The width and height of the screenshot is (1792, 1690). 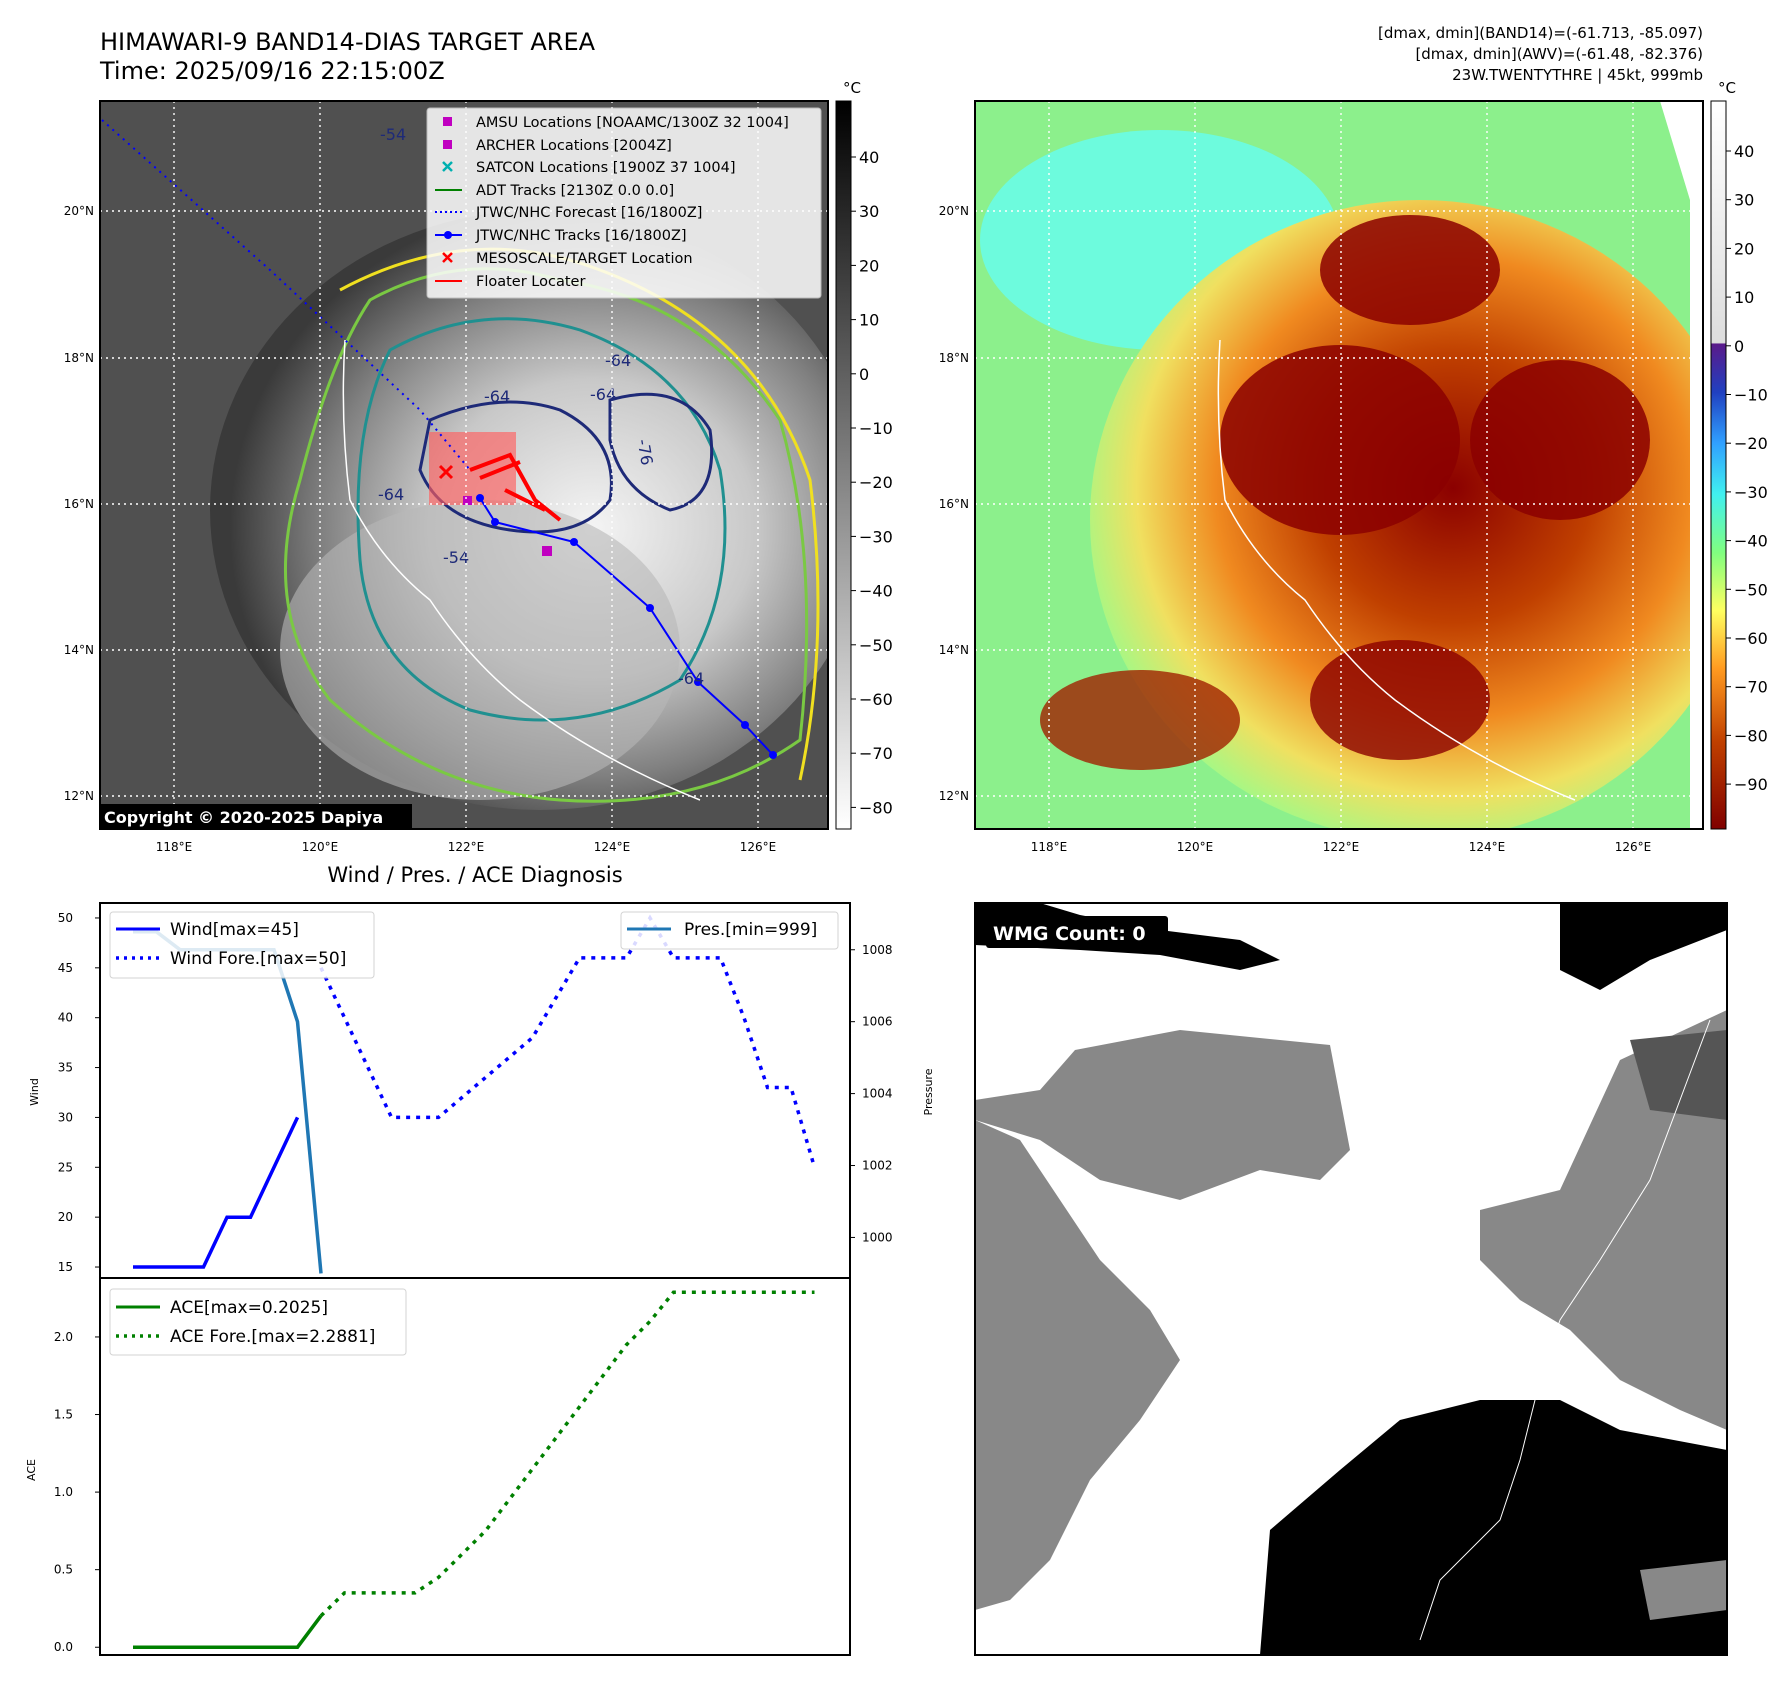 I want to click on ytick-label: 30, so click(x=65, y=1117).